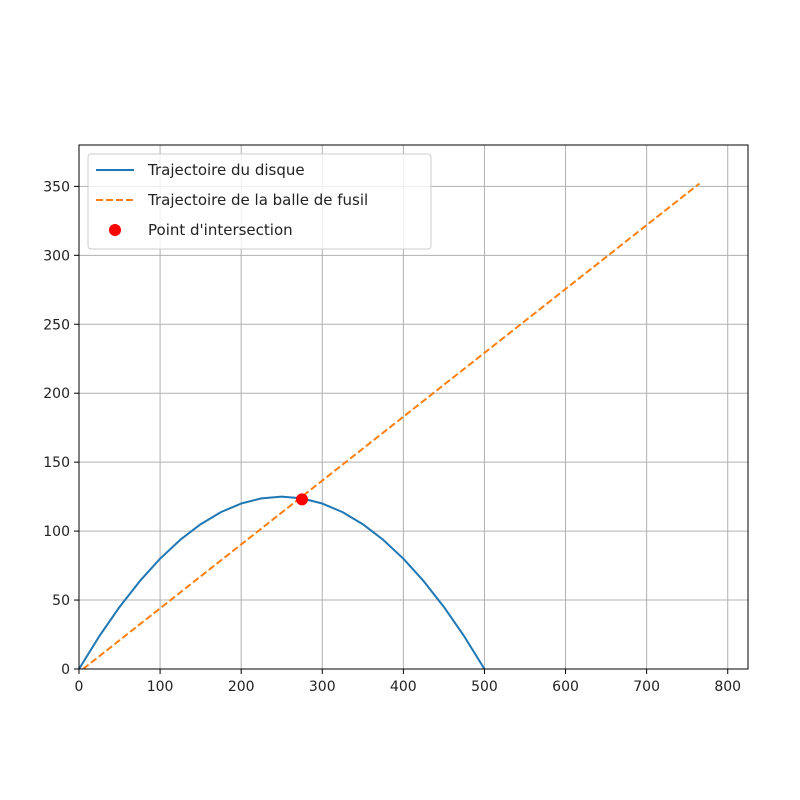  I want to click on x-tick-label: 400, so click(403, 687).